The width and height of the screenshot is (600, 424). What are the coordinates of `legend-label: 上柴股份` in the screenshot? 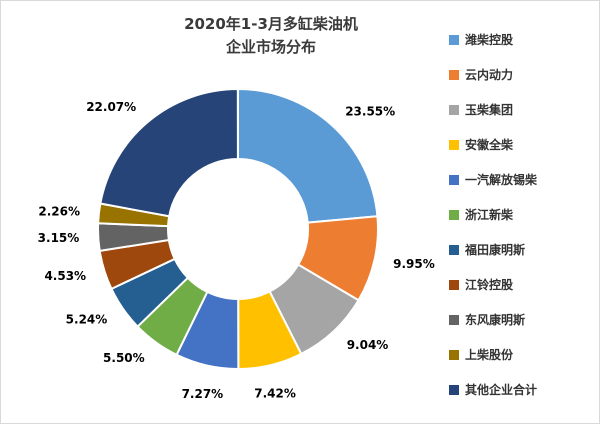 It's located at (489, 355).